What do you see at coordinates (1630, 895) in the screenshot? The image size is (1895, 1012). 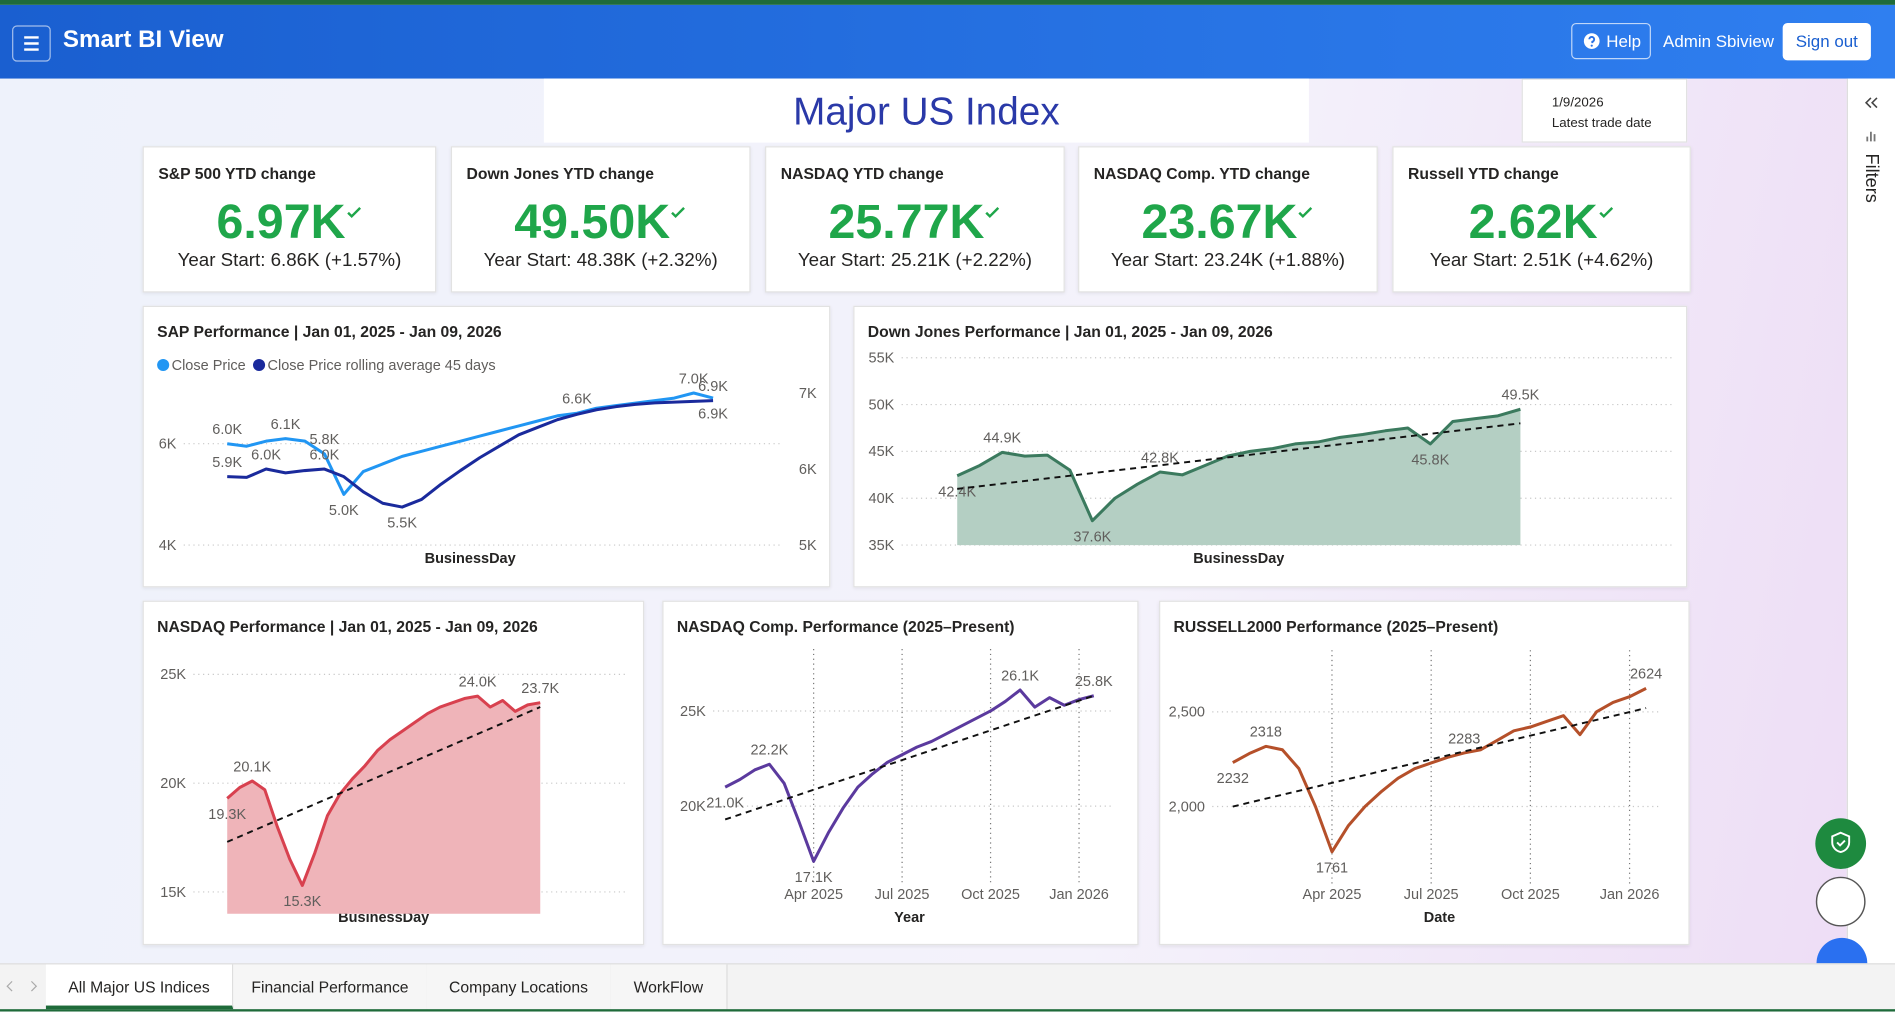 I see `x-tick-label: Jan 2026` at bounding box center [1630, 895].